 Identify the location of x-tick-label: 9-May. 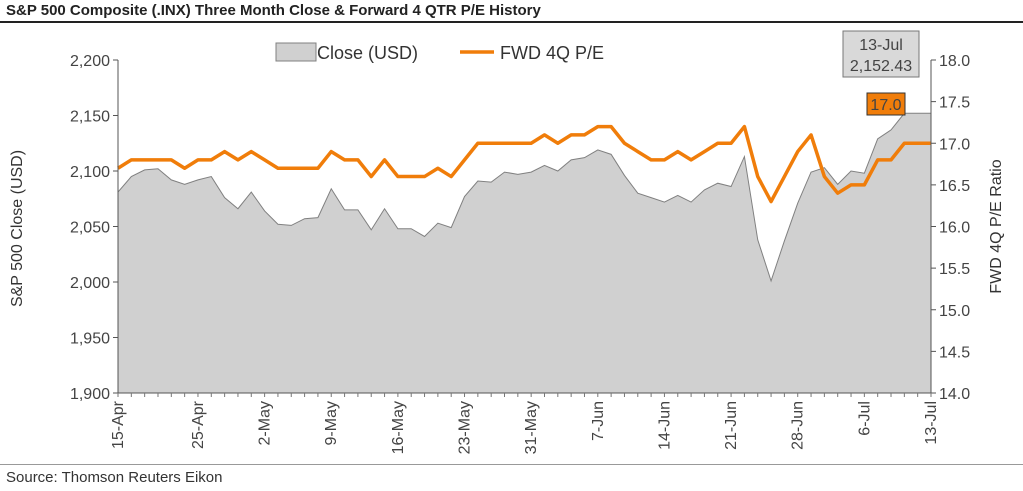
(331, 423).